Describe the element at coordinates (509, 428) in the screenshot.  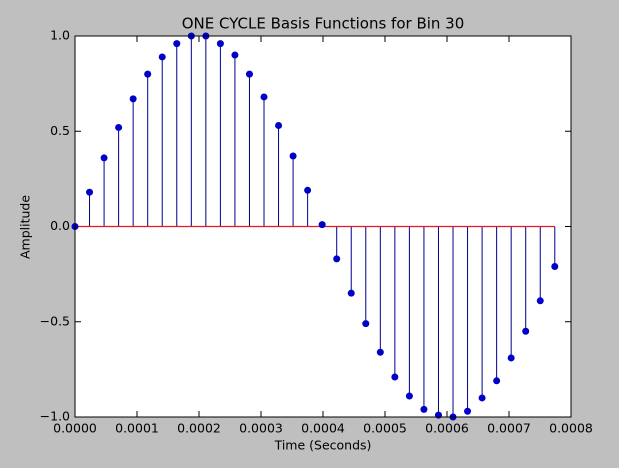
I see `x-tick-label: 0.0007` at that location.